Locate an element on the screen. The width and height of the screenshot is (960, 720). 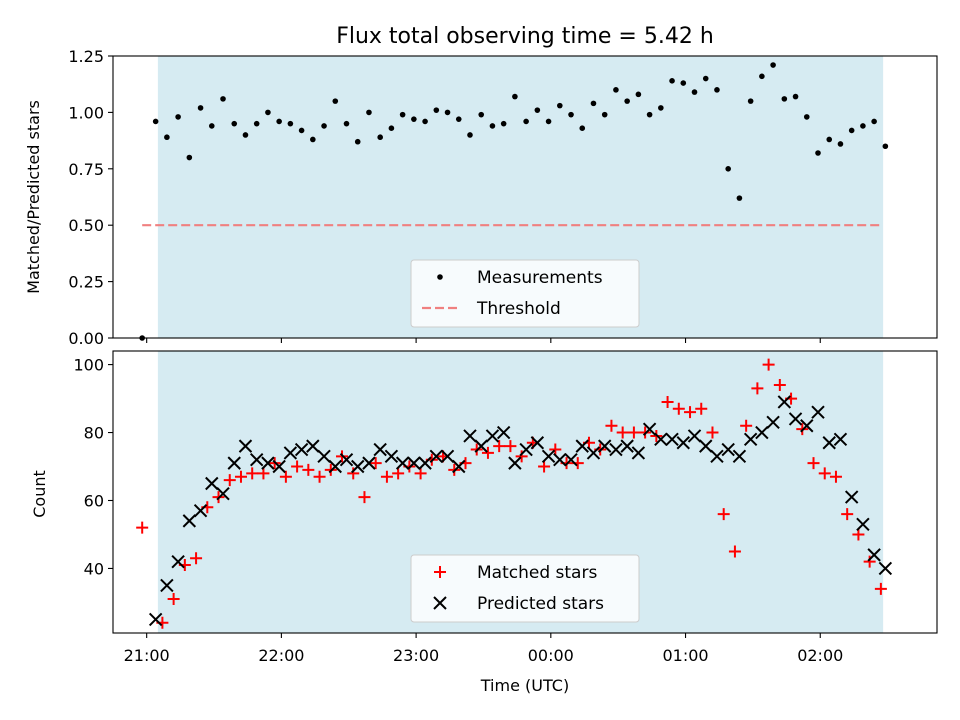
count-y-tick-label: 80 is located at coordinates (94, 433).